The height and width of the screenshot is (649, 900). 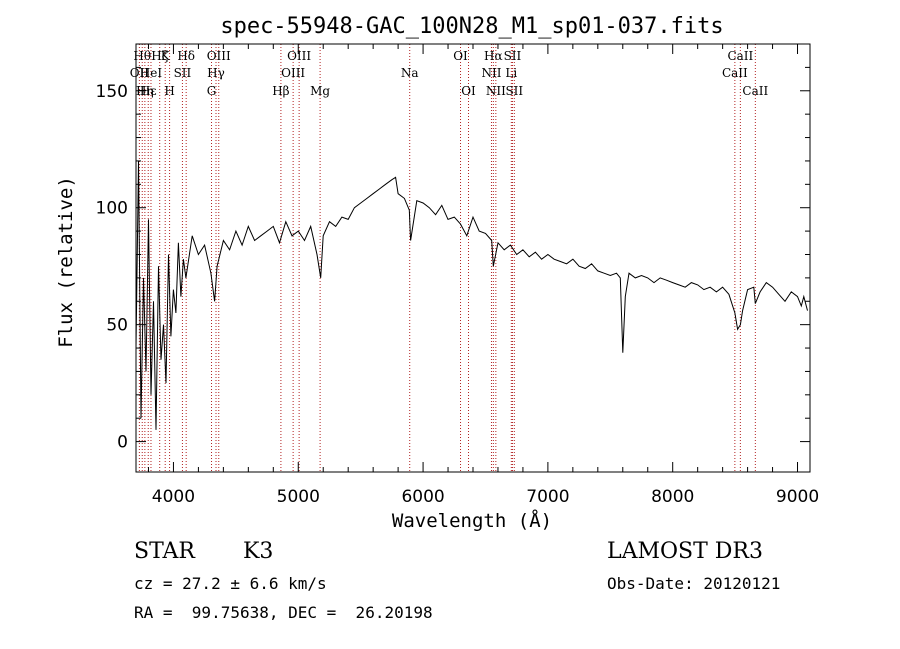 What do you see at coordinates (148, 91) in the screenshot?
I see `line-marker-label: Hε` at bounding box center [148, 91].